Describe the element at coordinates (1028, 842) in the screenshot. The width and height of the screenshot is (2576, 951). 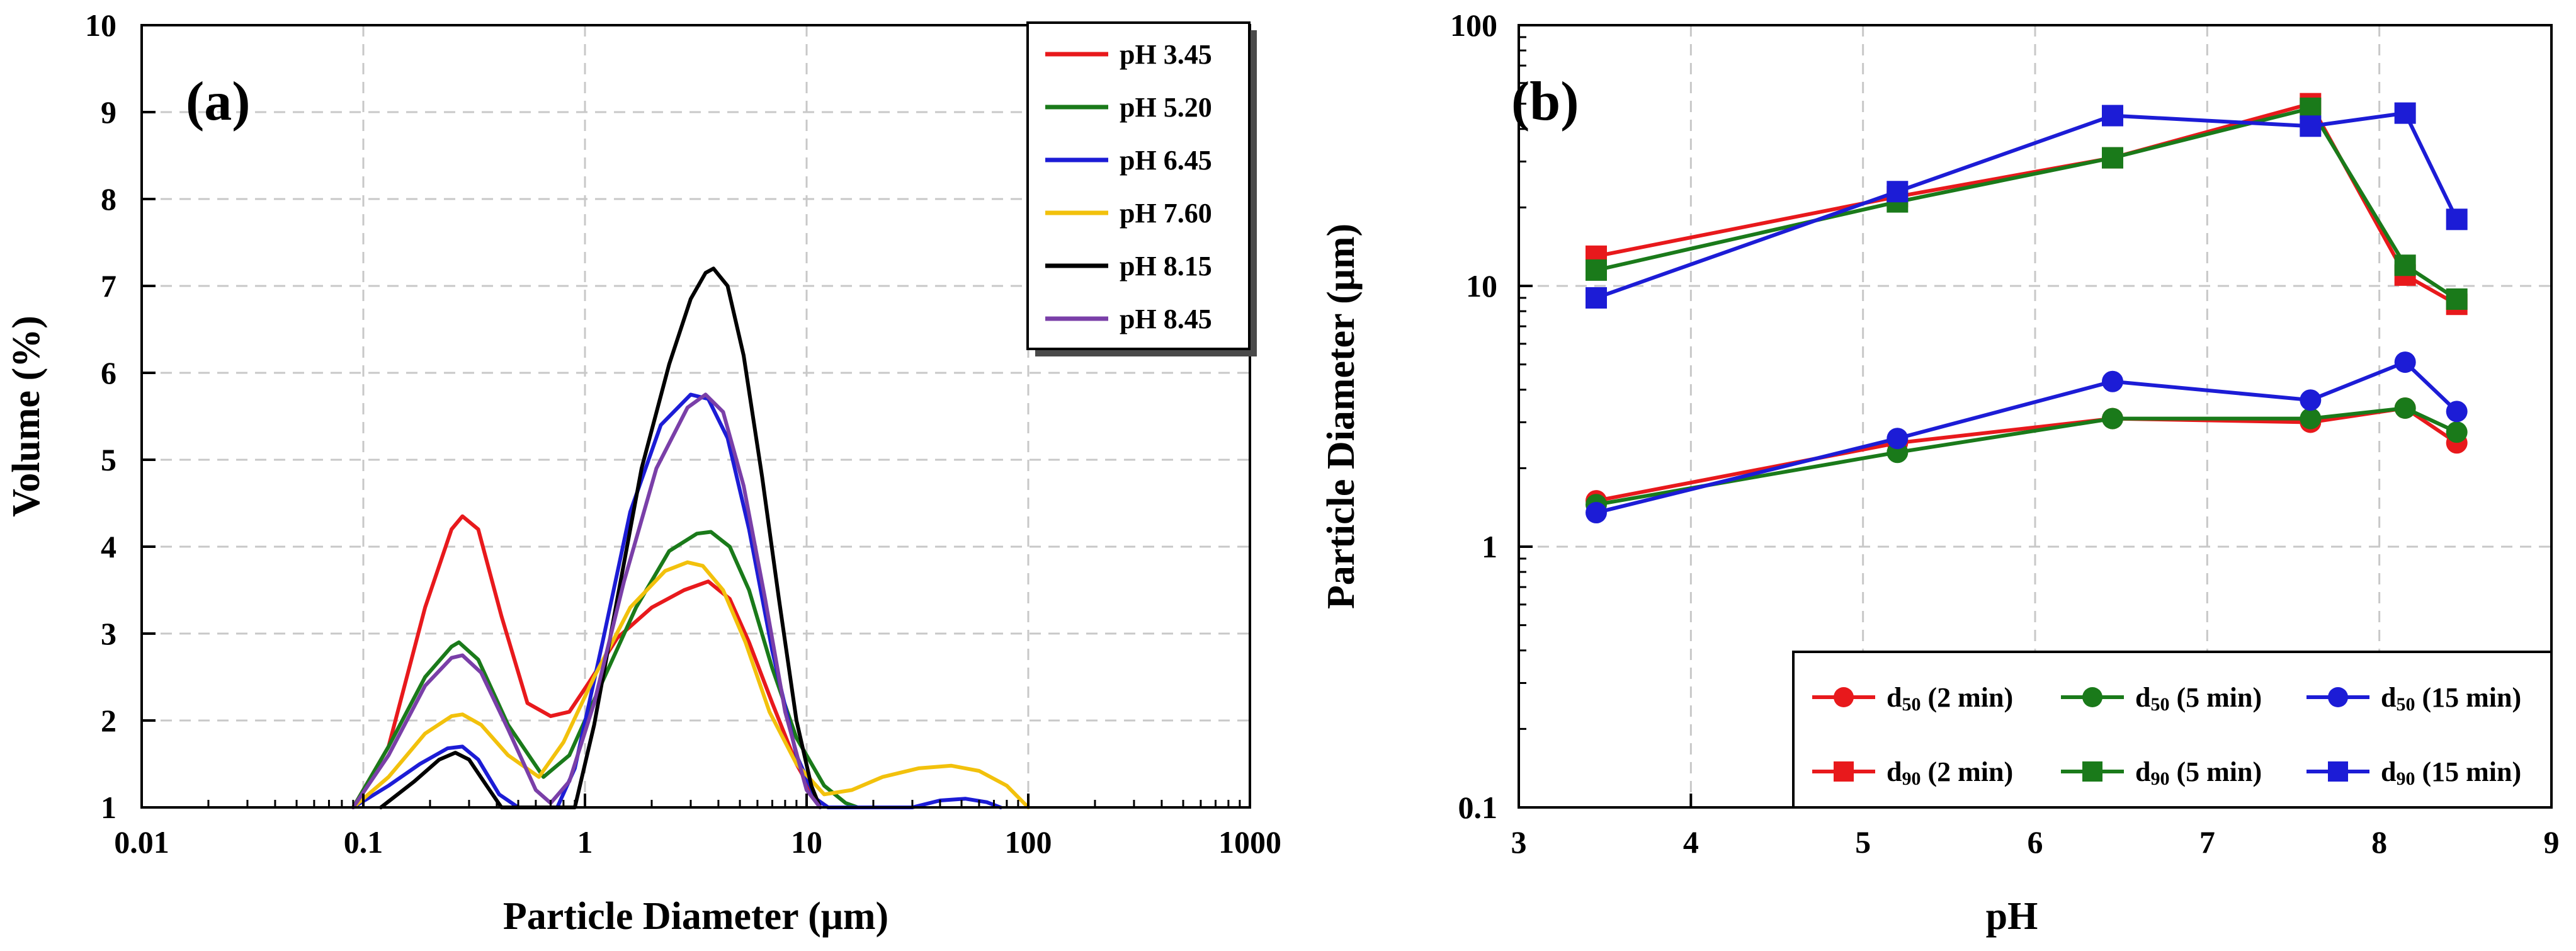
I see `panel-a-x-tick-label: 100` at that location.